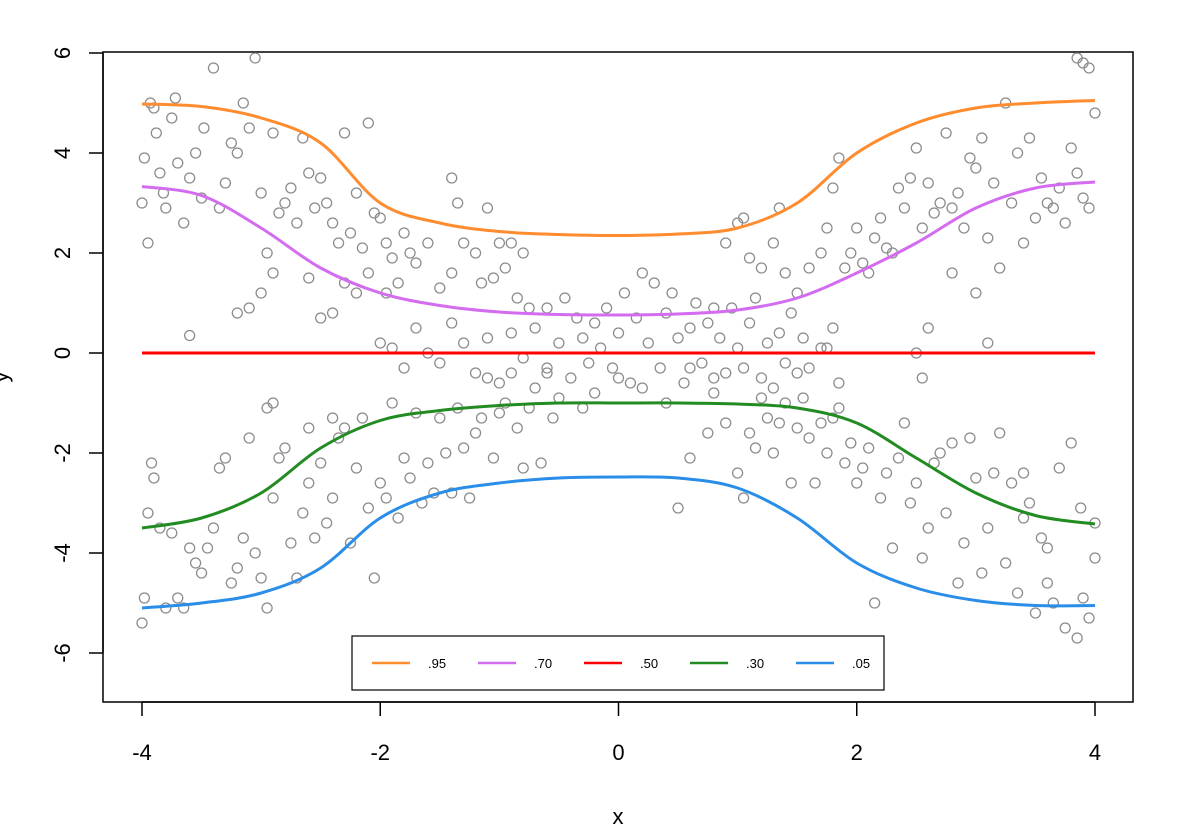 Image resolution: width=1196 pixels, height=837 pixels. Describe the element at coordinates (857, 752) in the screenshot. I see `x-tick-label: 2` at that location.